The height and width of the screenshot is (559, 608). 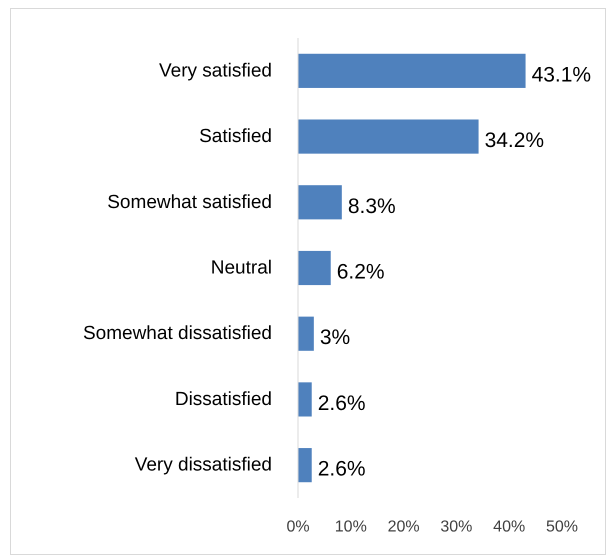 What do you see at coordinates (360, 272) in the screenshot?
I see `data-label: 6.2%` at bounding box center [360, 272].